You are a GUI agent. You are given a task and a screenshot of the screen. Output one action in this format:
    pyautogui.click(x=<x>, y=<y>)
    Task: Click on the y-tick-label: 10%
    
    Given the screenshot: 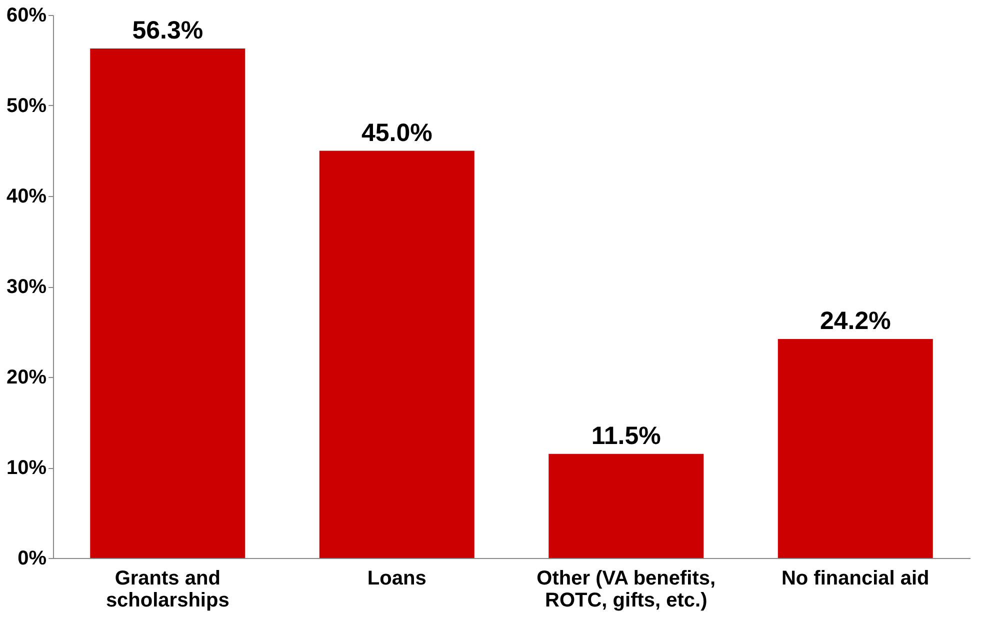 What is the action you would take?
    pyautogui.click(x=26, y=468)
    